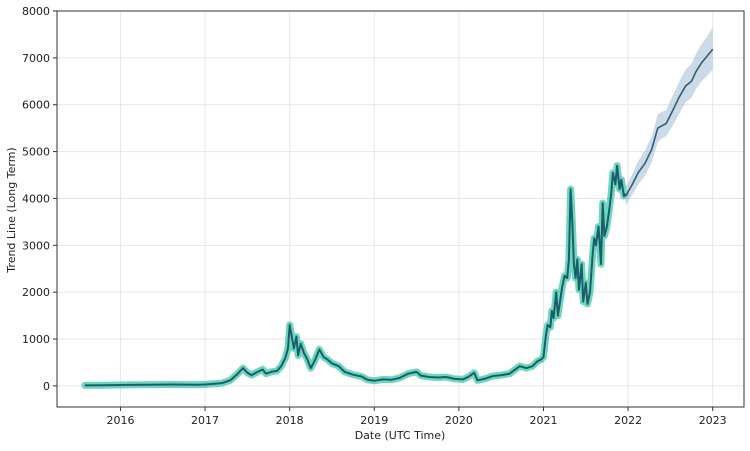 The image size is (750, 451). What do you see at coordinates (400, 435) in the screenshot?
I see `x-axis-label: Date (UTC Time)` at bounding box center [400, 435].